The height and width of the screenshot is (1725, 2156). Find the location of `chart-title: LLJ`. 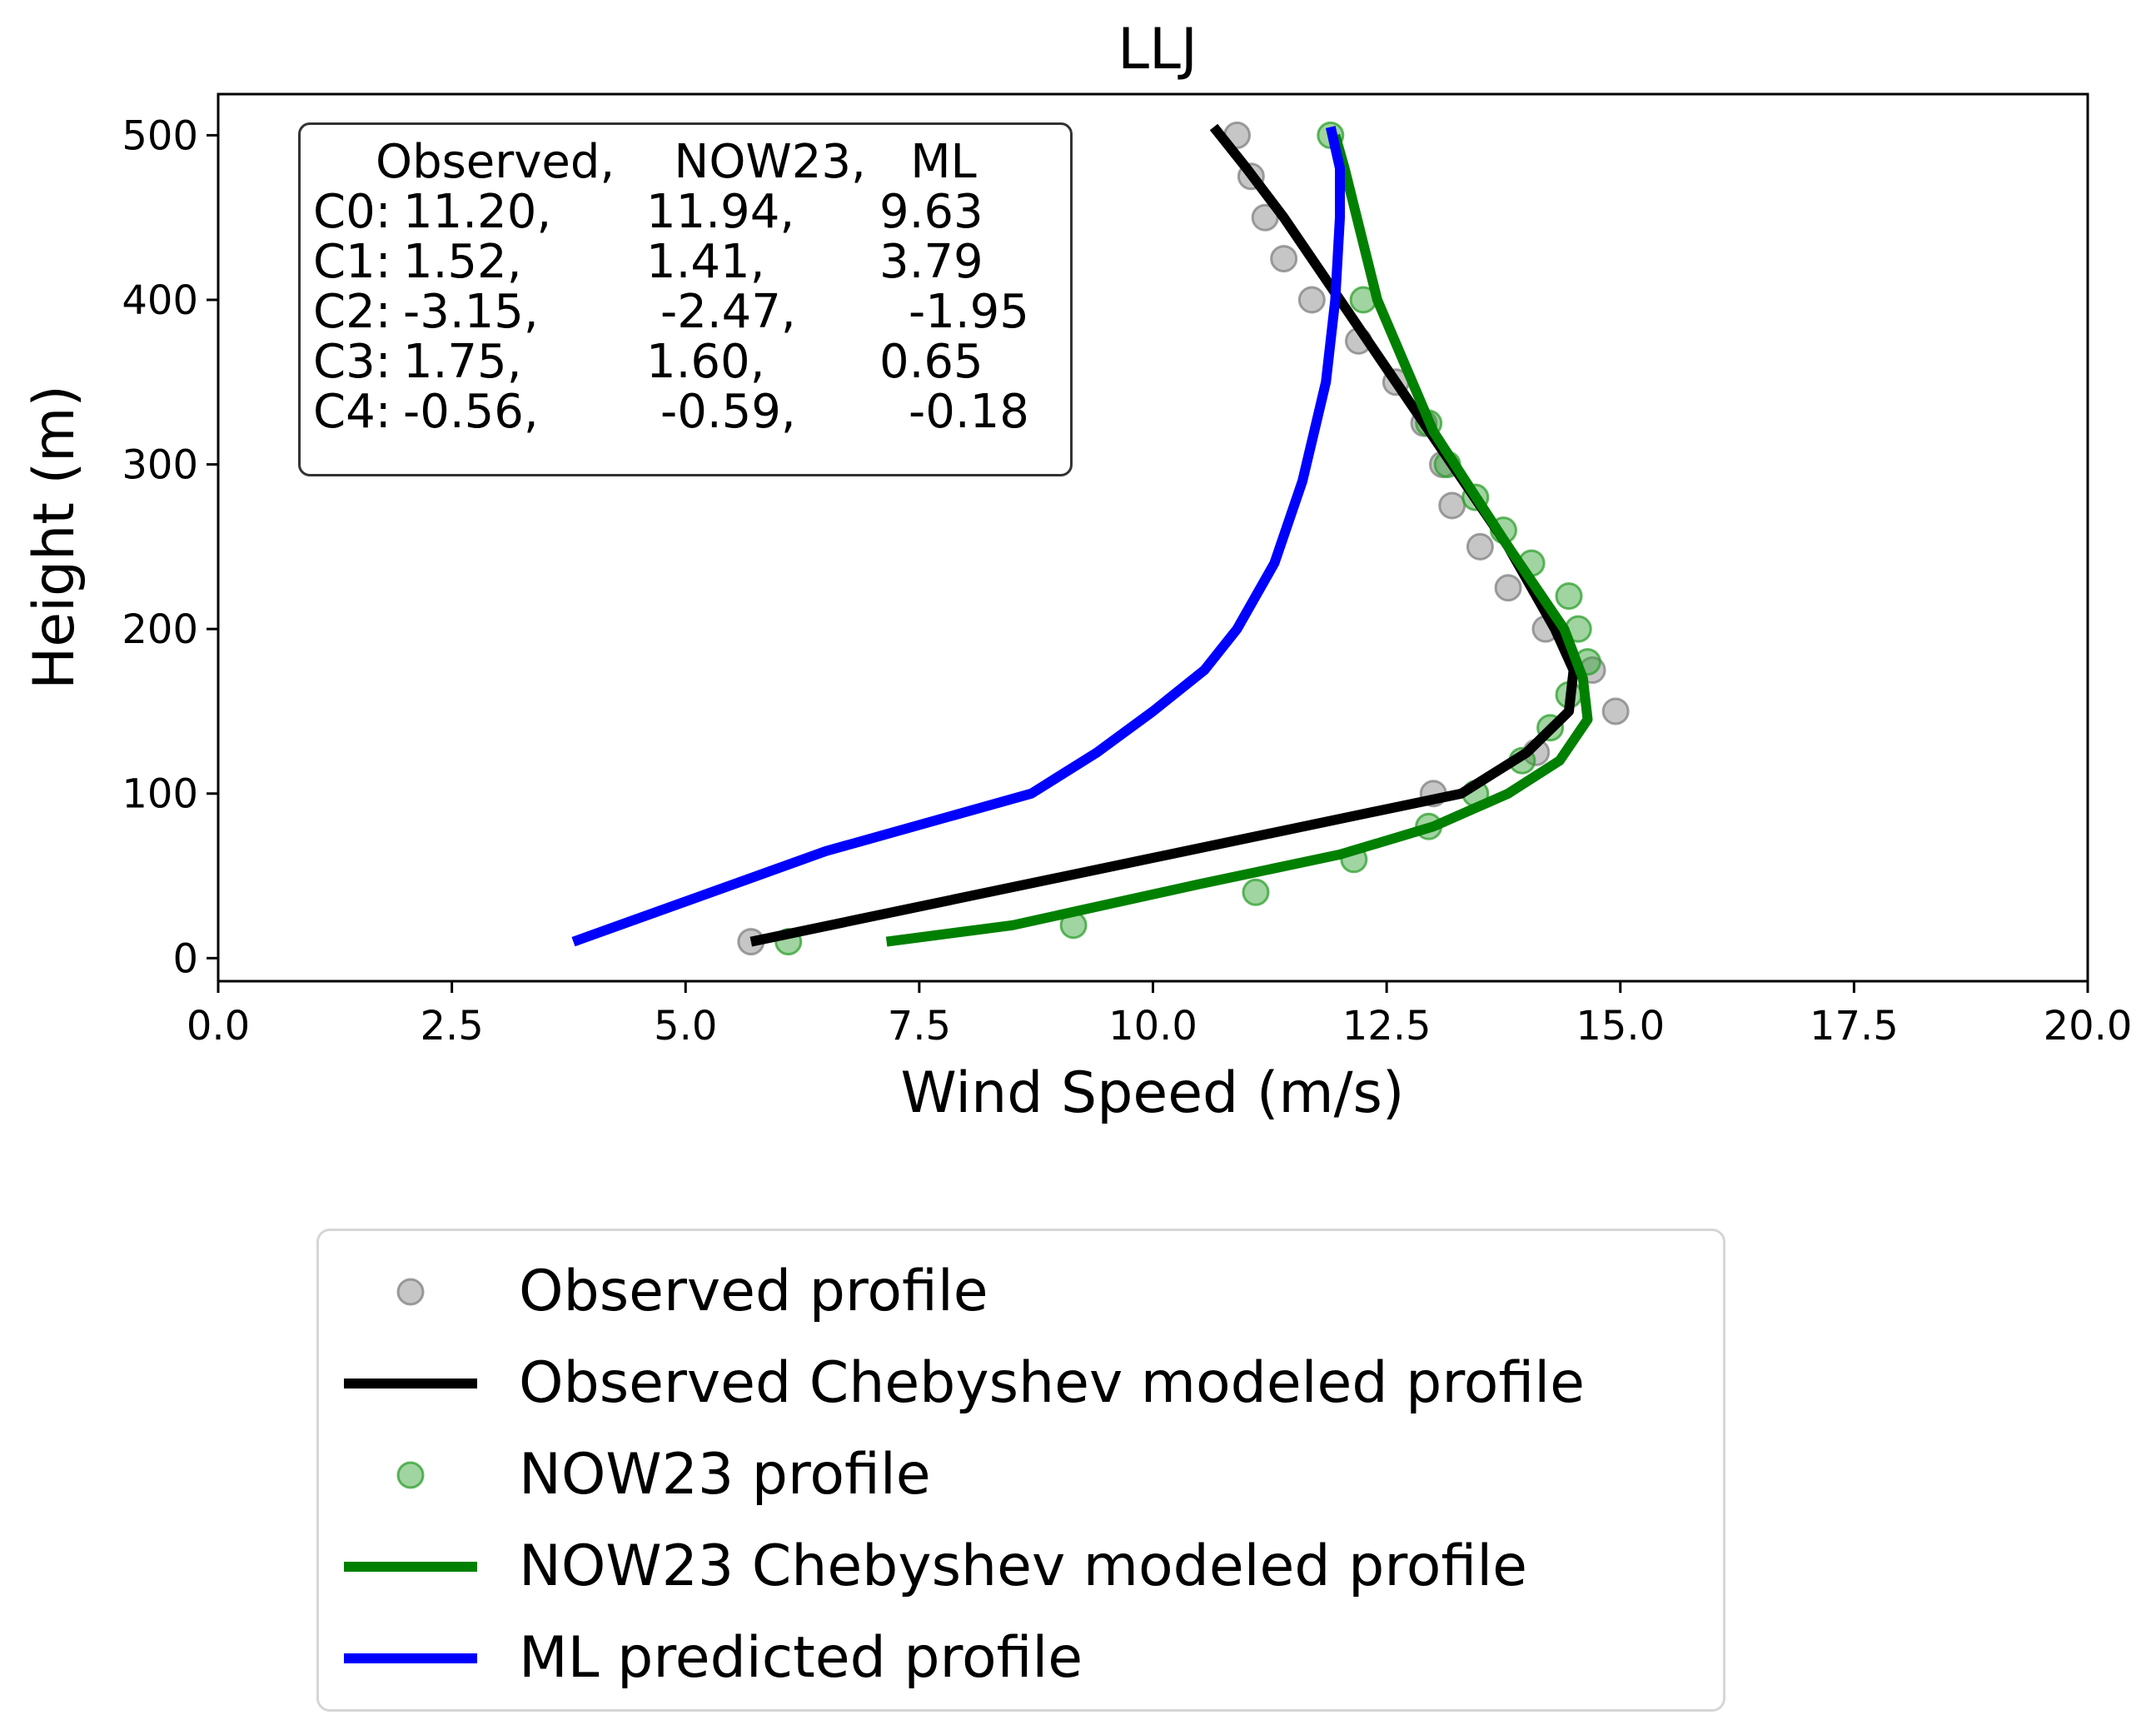

chart-title: LLJ is located at coordinates (1158, 49).